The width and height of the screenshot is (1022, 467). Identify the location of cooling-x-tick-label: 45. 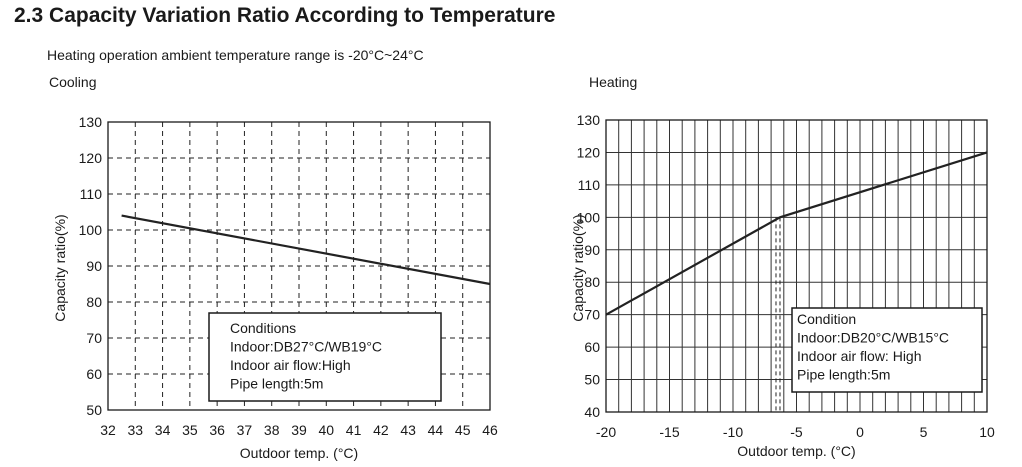
(463, 430).